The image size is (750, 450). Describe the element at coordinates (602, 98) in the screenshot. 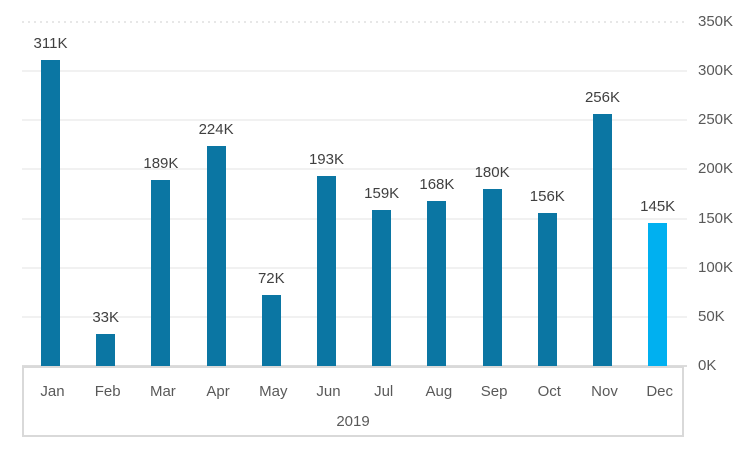

I see `bar-value-label: 256K` at that location.